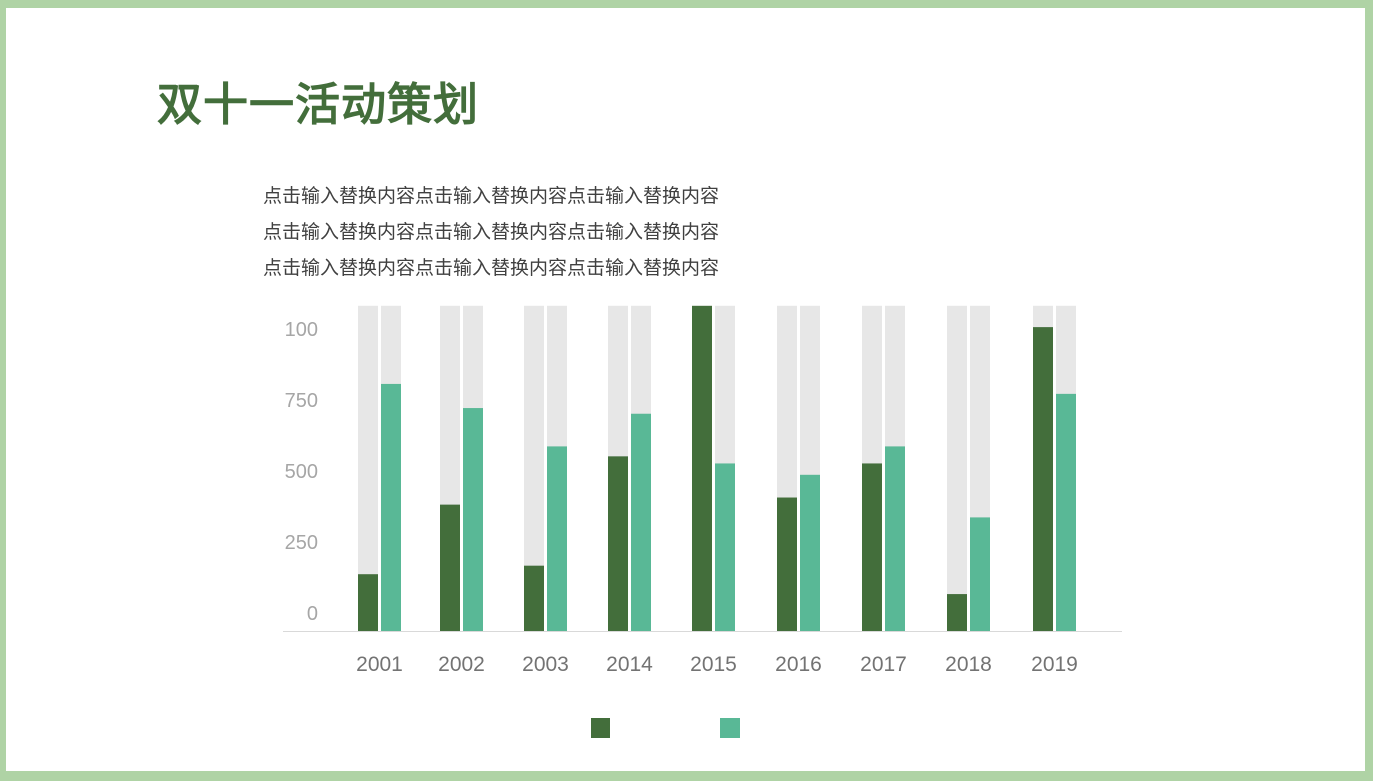 The height and width of the screenshot is (781, 1373). What do you see at coordinates (798, 664) in the screenshot?
I see `x-tick-label: 2016` at bounding box center [798, 664].